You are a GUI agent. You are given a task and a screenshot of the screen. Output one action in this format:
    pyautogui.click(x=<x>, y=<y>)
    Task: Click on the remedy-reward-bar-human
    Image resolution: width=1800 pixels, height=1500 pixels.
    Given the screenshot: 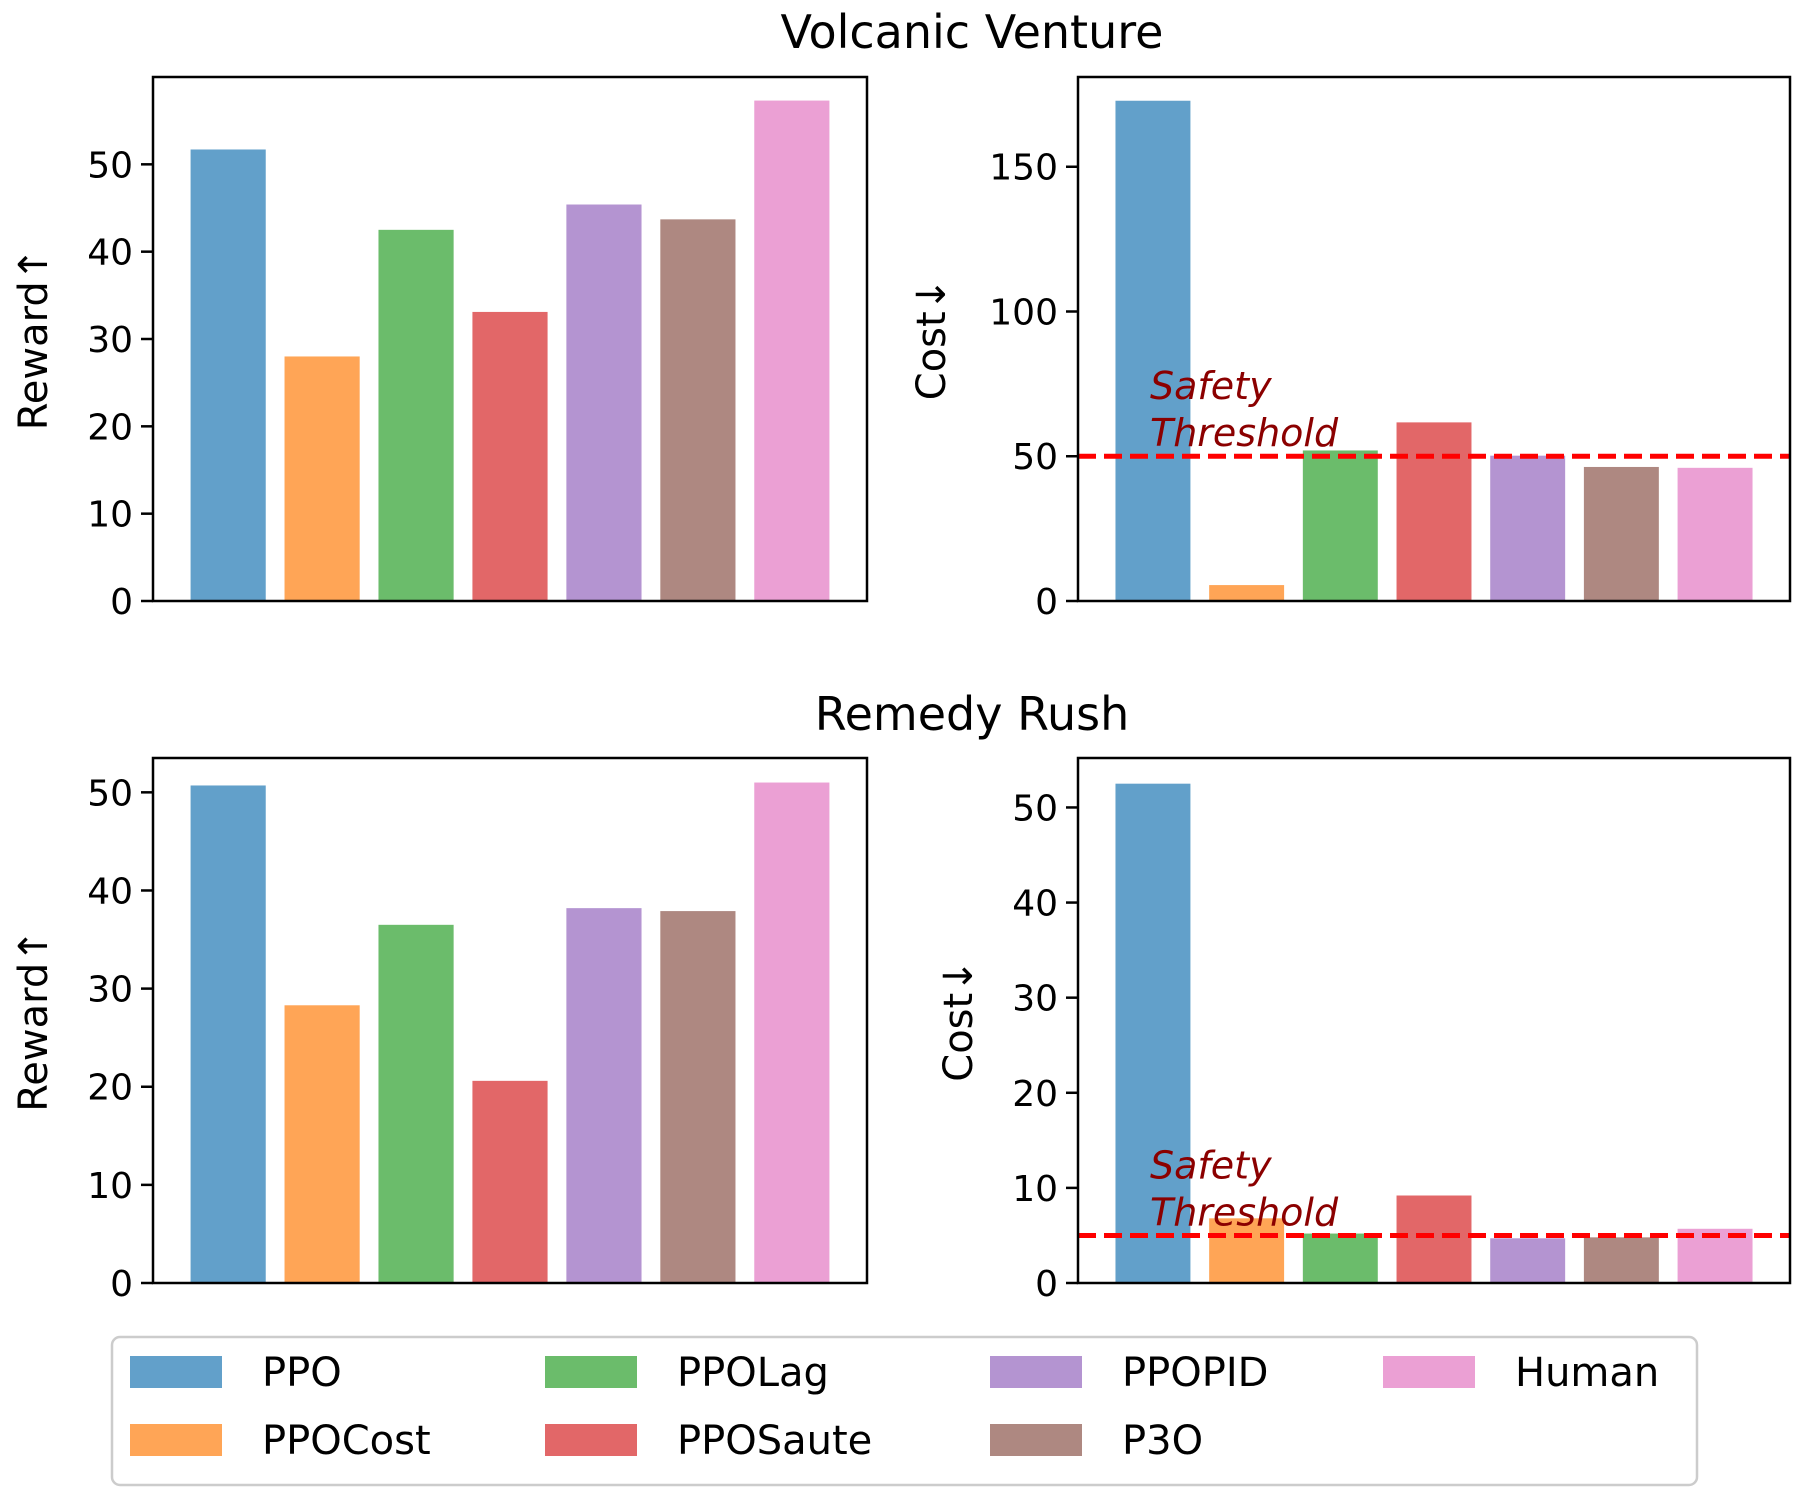 What is the action you would take?
    pyautogui.click(x=792, y=1032)
    